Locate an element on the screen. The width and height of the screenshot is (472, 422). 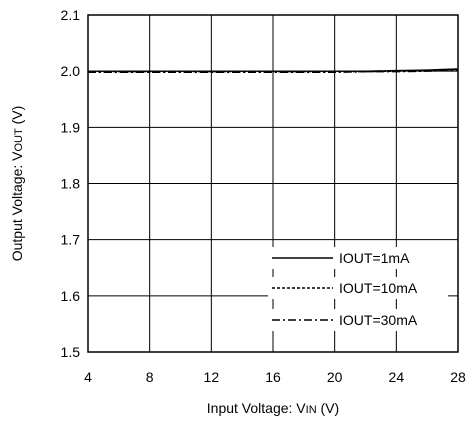
x-tick-label: 24 is located at coordinates (397, 377).